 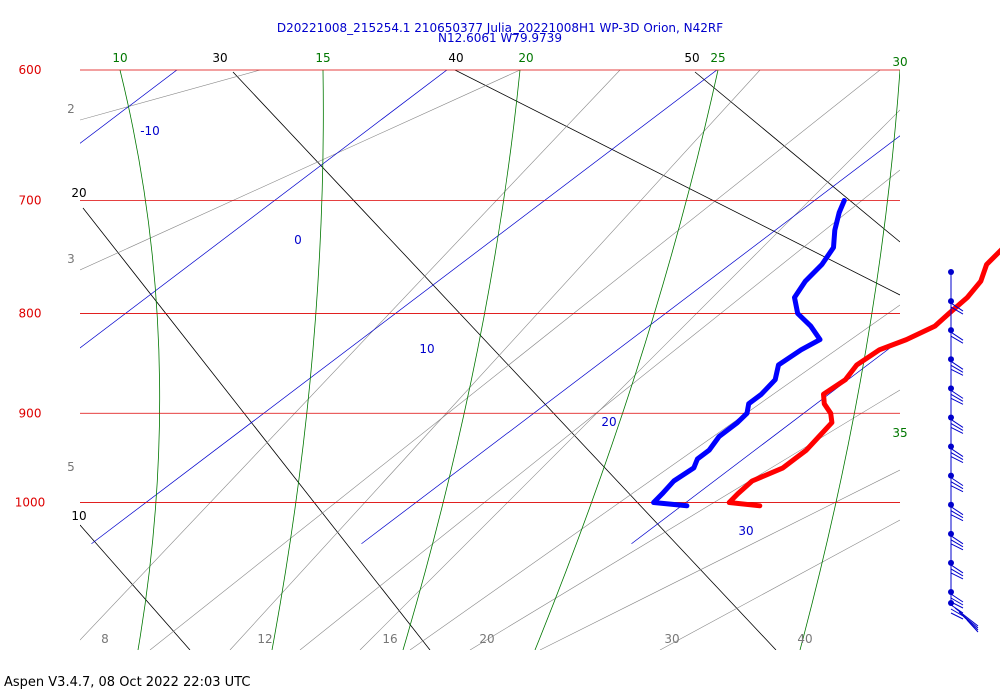 What do you see at coordinates (78, 193) in the screenshot?
I see `dry-adiabat-label: 20` at bounding box center [78, 193].